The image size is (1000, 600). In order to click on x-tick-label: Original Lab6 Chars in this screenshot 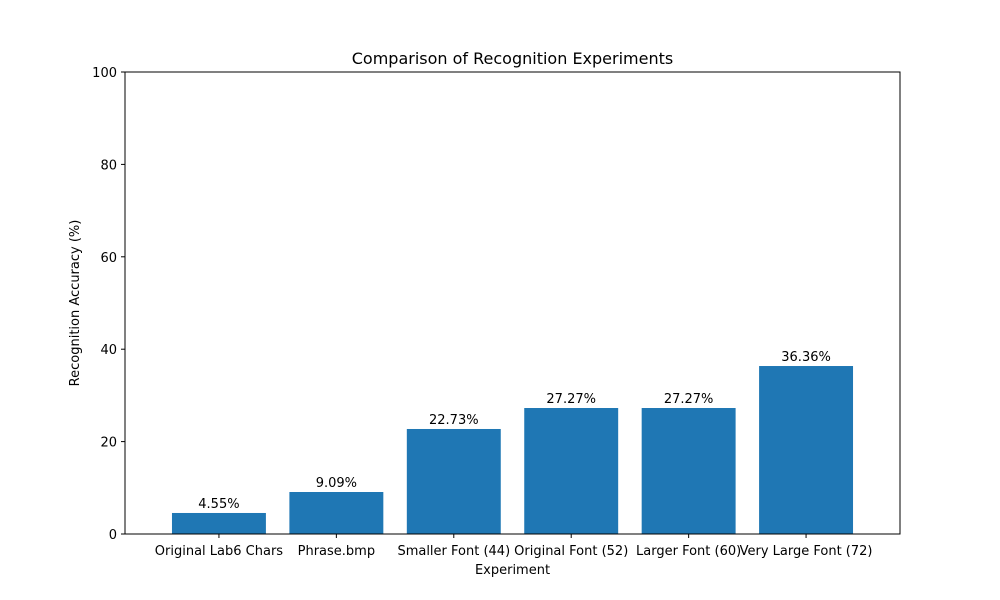, I will do `click(219, 551)`.